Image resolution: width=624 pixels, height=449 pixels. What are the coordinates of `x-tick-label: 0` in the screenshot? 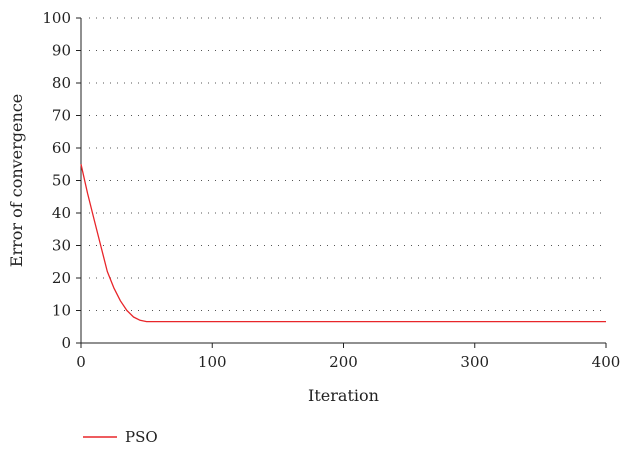 It's located at (81, 362).